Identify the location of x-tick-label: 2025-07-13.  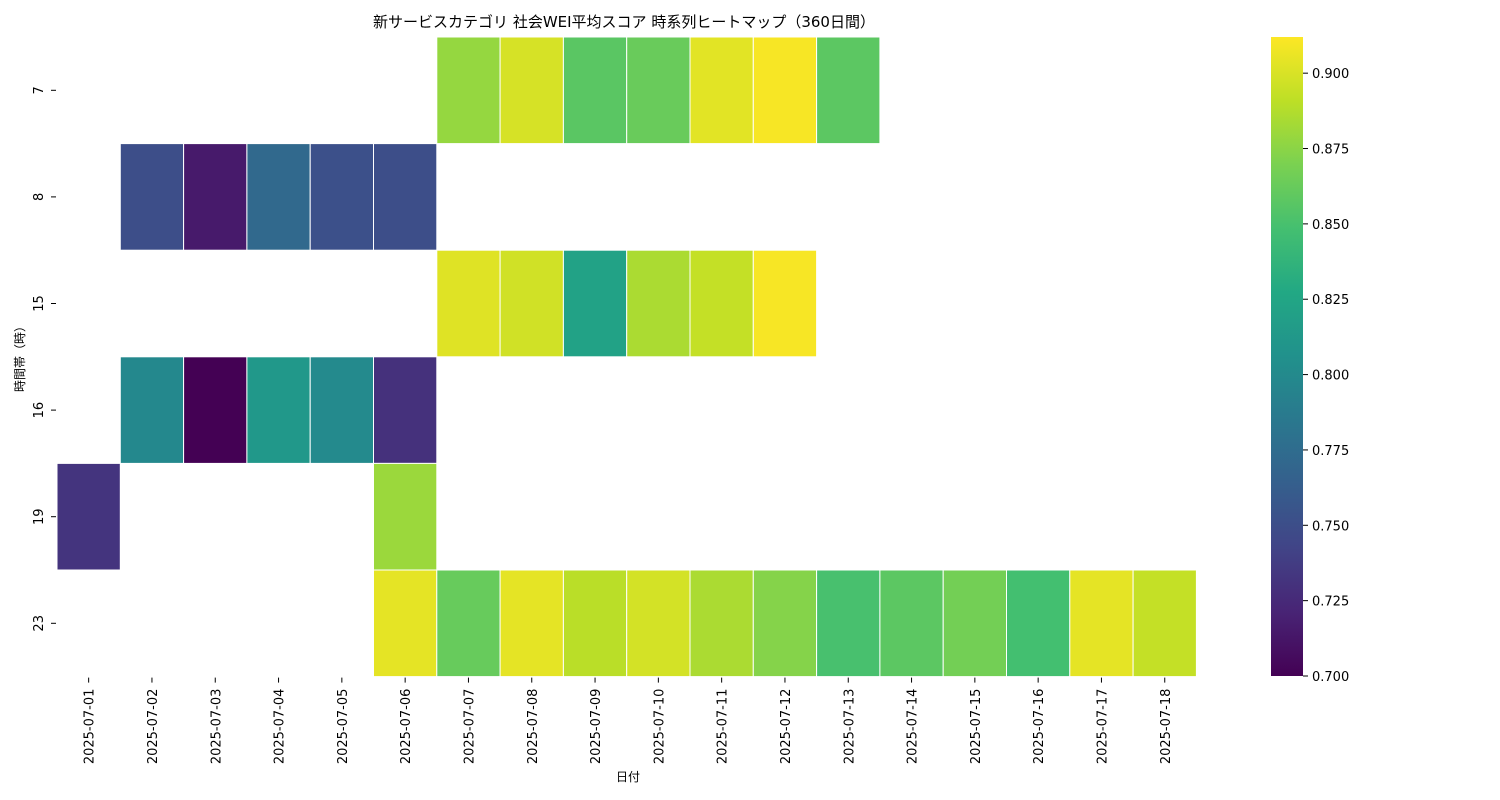
(849, 727).